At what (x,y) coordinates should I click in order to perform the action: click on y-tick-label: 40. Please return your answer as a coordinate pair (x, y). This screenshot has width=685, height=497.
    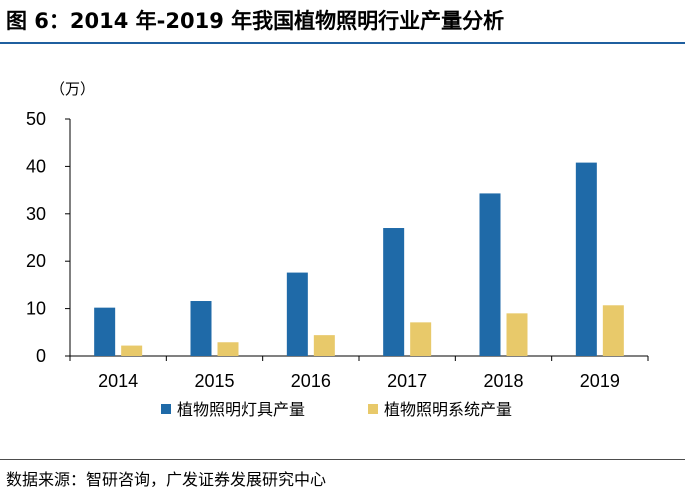
    Looking at the image, I should click on (36, 166).